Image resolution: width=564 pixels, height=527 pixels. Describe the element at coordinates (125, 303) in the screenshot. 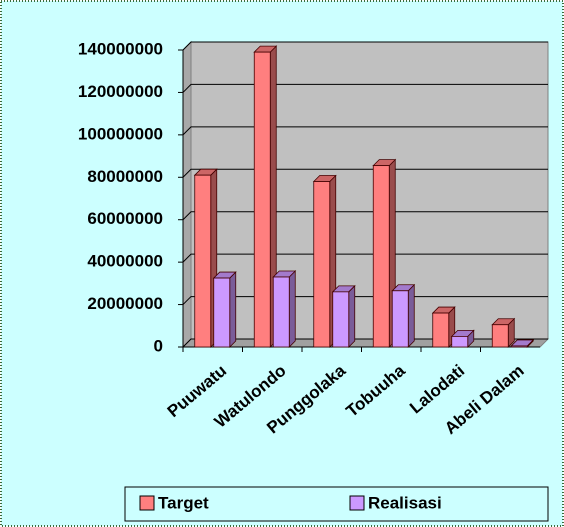

I see `y-tick-label: 20000000` at that location.